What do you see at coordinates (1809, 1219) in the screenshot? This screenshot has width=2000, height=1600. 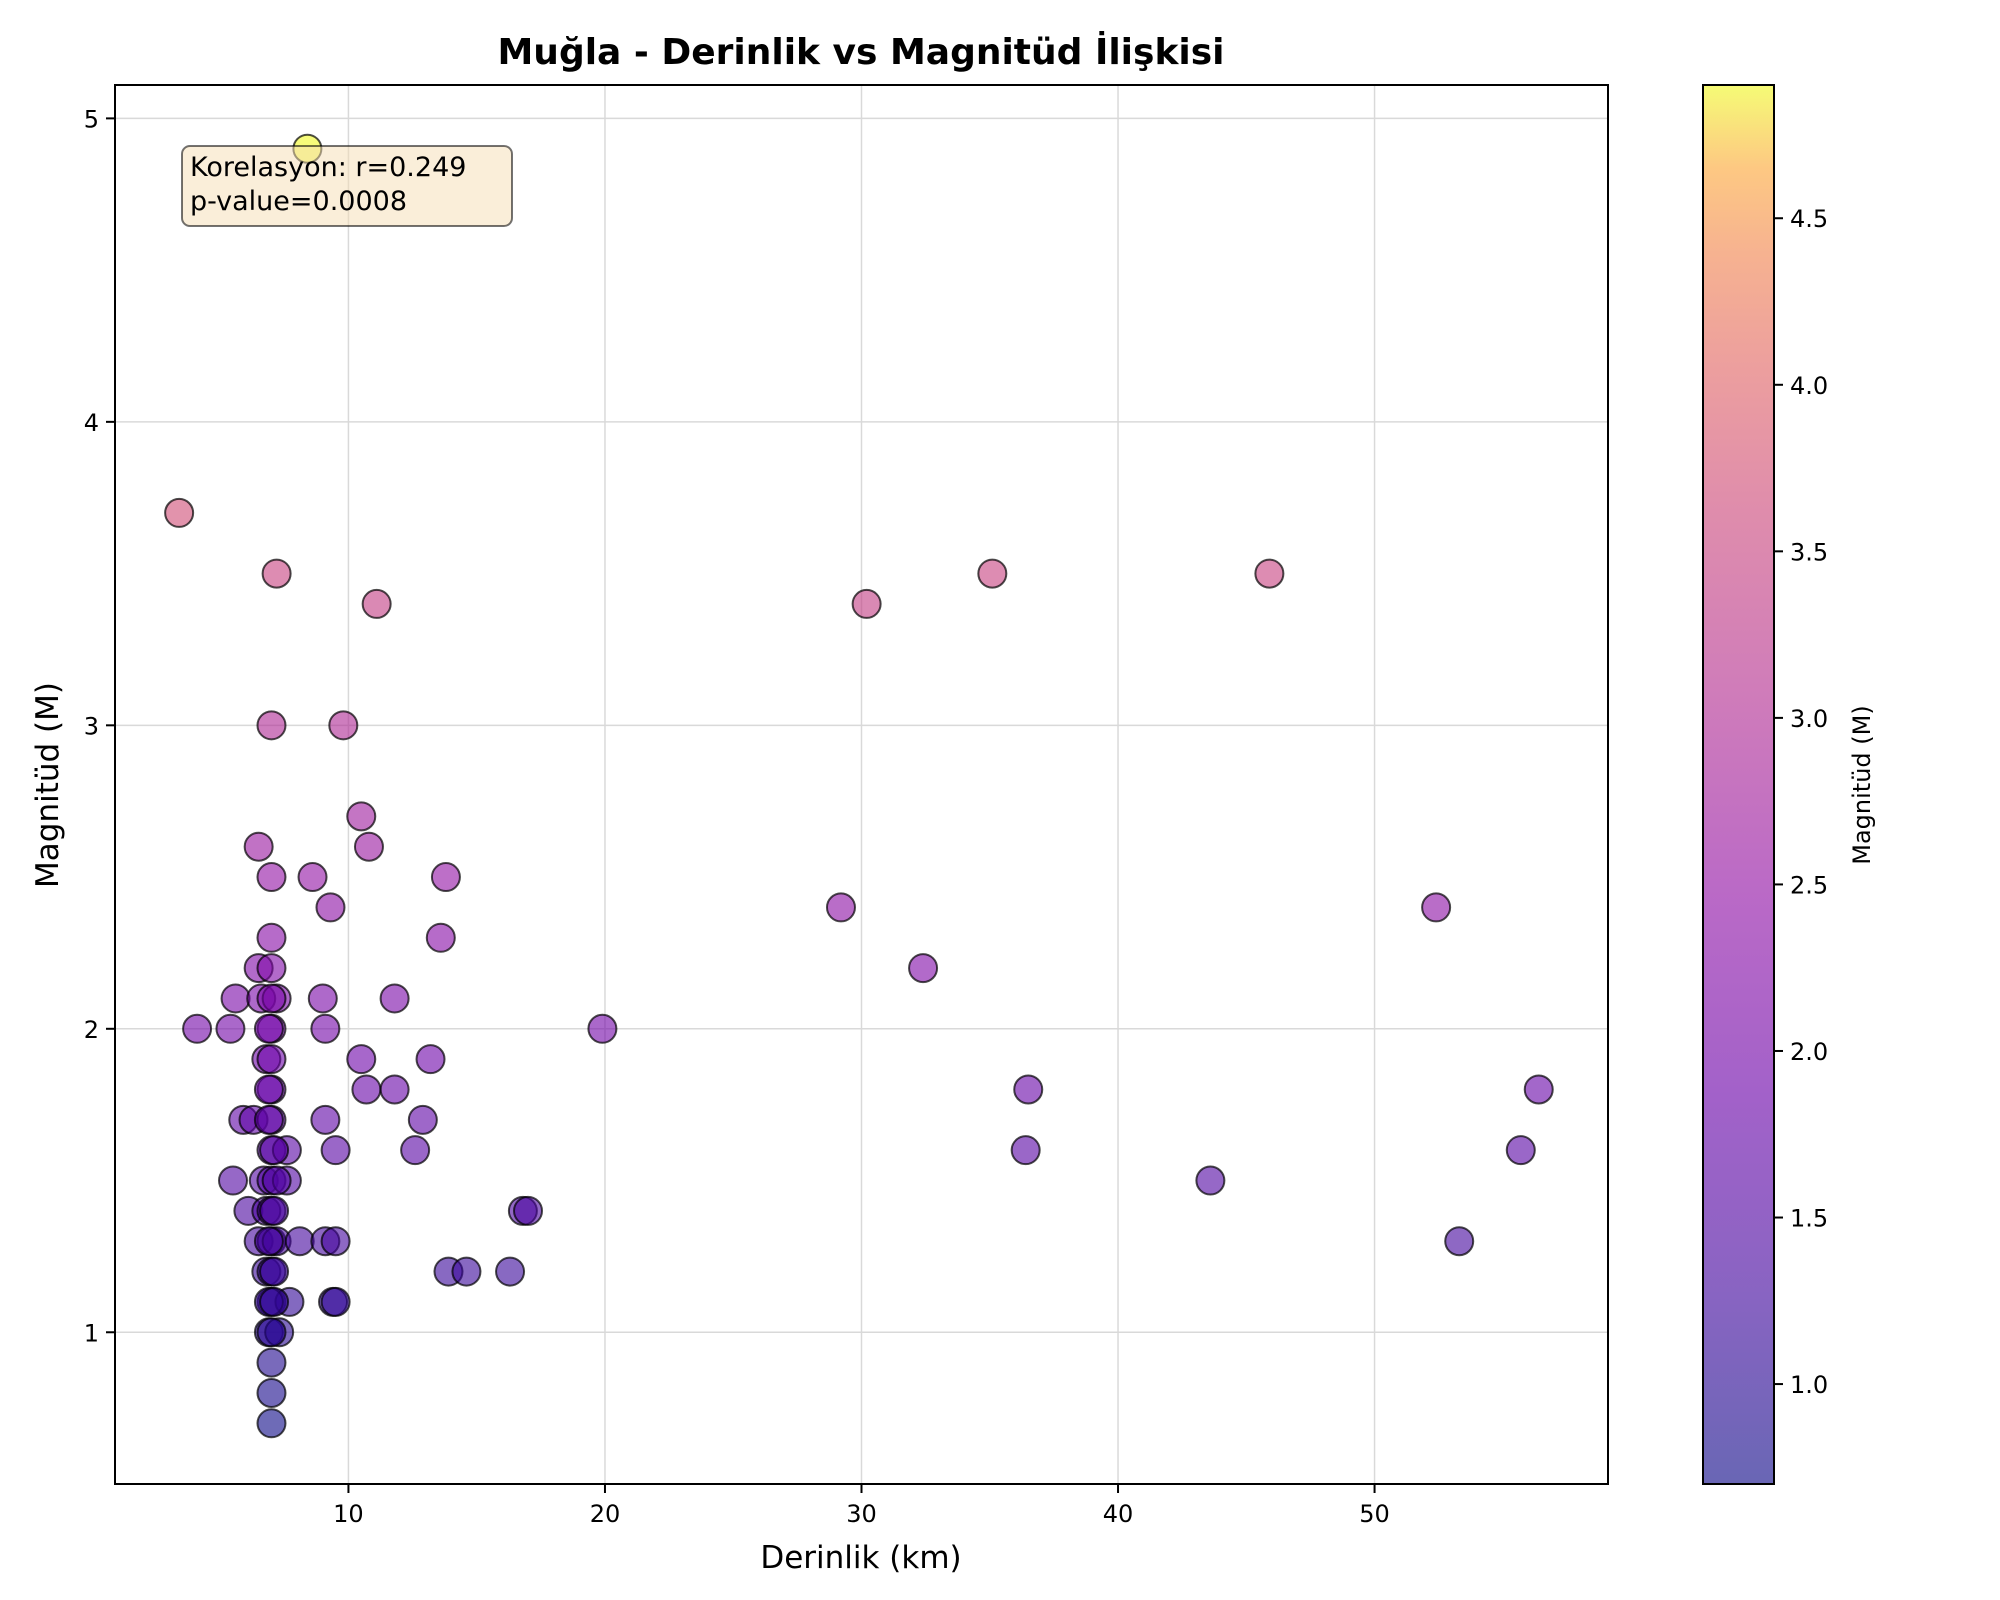 I see `colorbar-tick-label: 1.5` at bounding box center [1809, 1219].